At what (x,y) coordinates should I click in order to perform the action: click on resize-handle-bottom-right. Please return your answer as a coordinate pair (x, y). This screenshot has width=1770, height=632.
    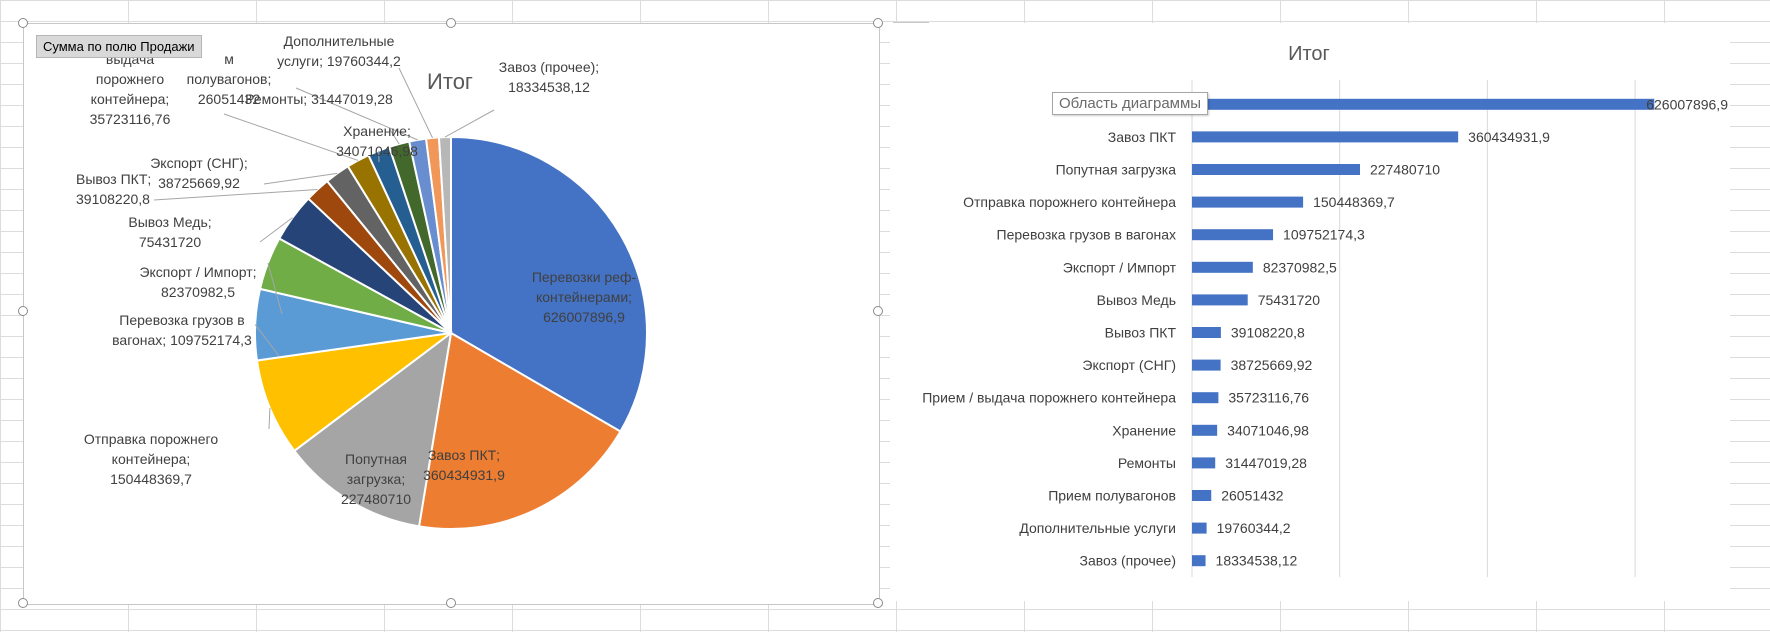
    Looking at the image, I should click on (878, 603).